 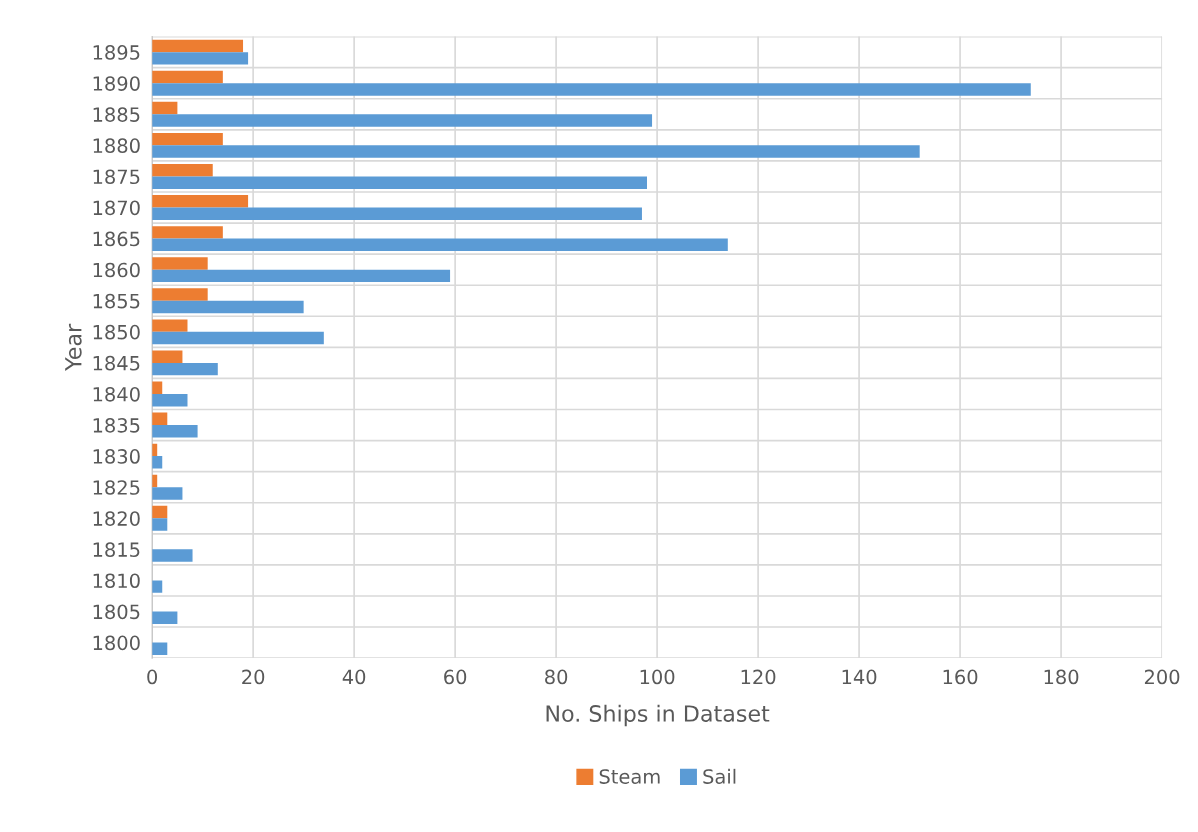 What do you see at coordinates (116, 643) in the screenshot?
I see `y-tick-label: 1800` at bounding box center [116, 643].